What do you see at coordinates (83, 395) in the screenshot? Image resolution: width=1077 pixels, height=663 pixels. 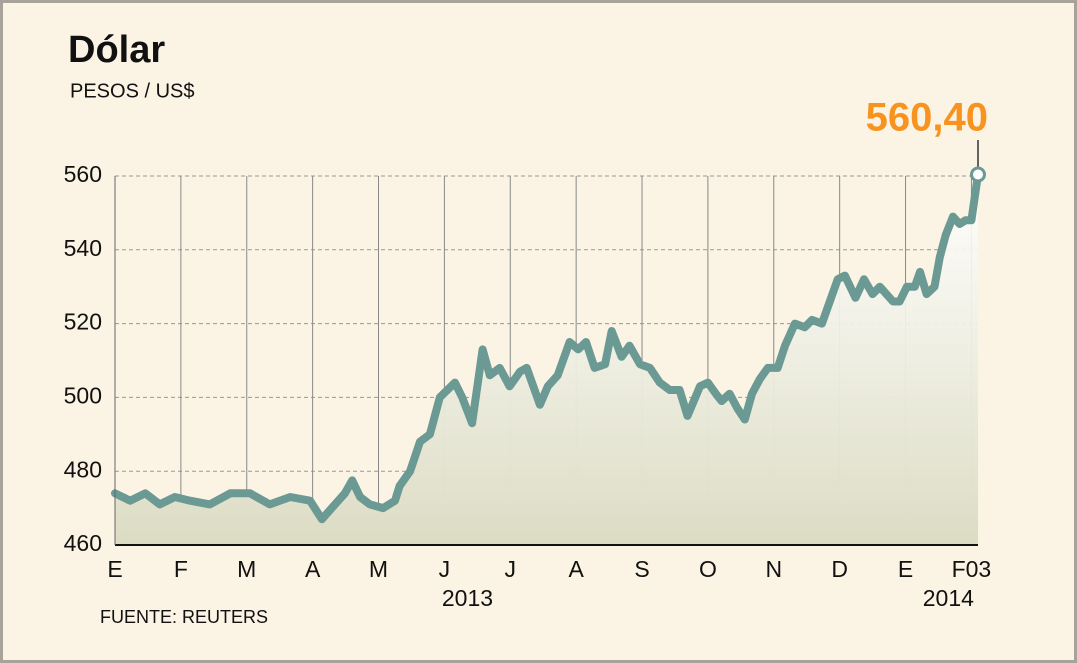 I see `y-tick-label: 500` at bounding box center [83, 395].